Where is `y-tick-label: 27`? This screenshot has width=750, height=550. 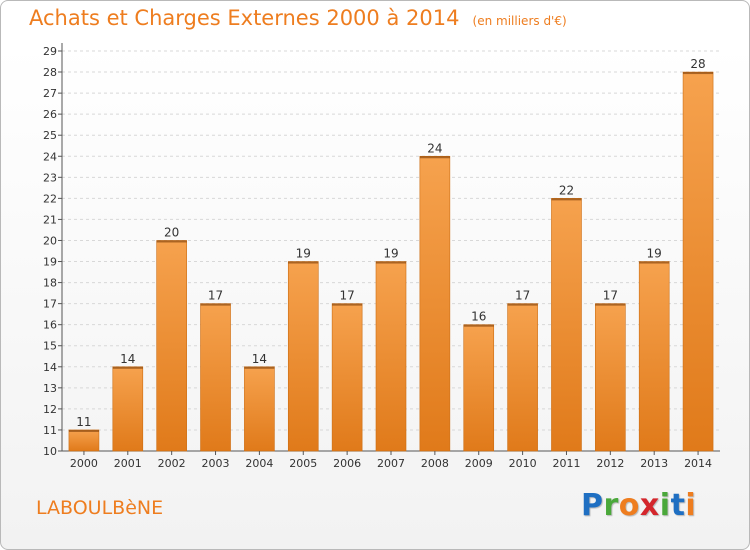 y-tick-label: 27 is located at coordinates (50, 93).